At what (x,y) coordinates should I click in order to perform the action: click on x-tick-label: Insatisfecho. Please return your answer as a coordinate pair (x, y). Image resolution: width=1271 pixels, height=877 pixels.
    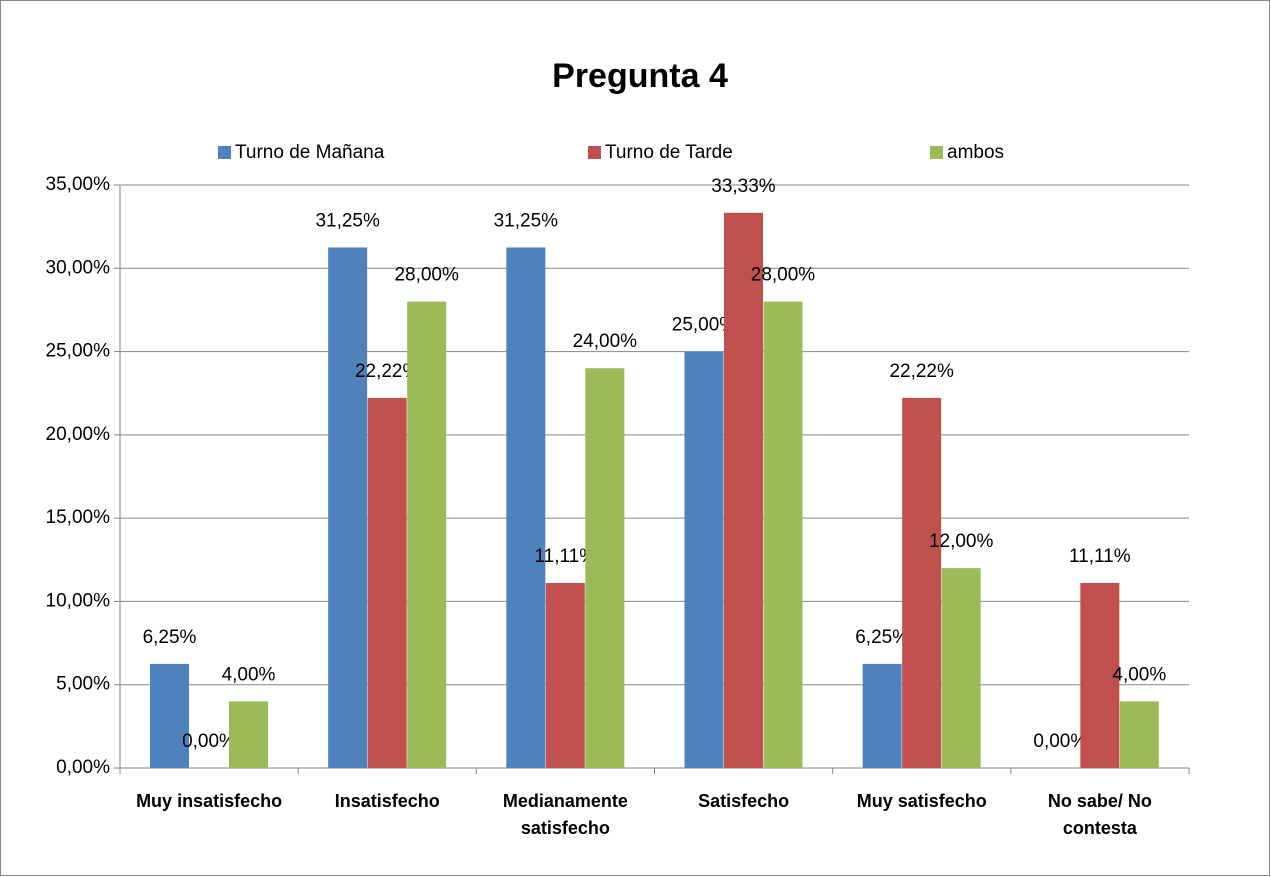
    Looking at the image, I should click on (387, 801).